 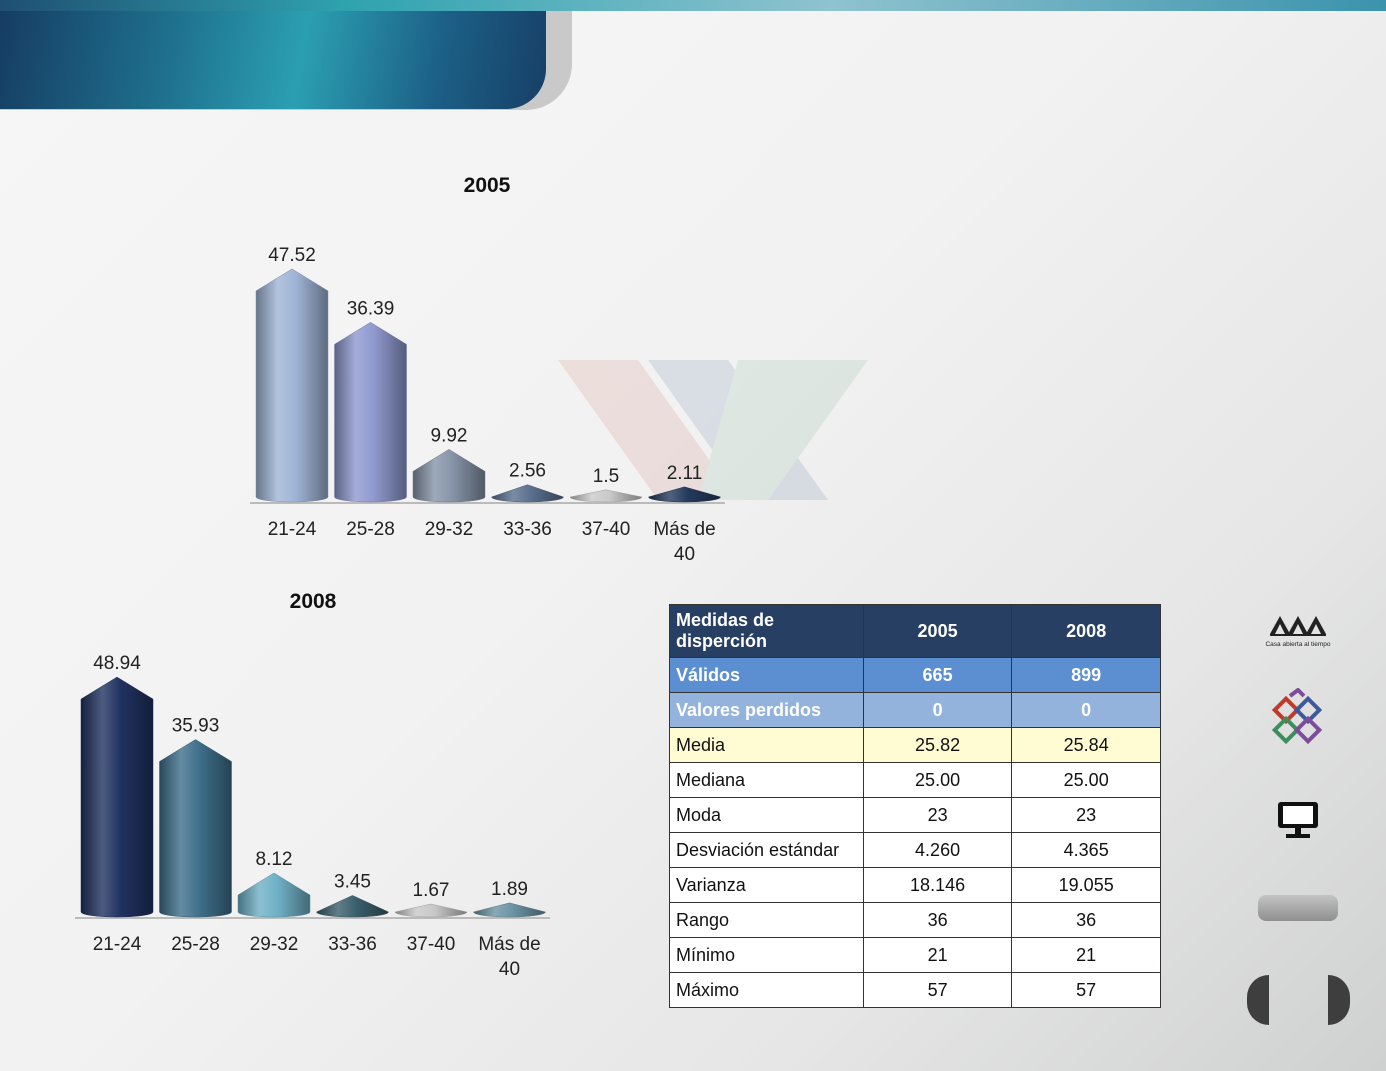 I want to click on table-header-cell: Medidas de disperción, so click(x=766, y=631).